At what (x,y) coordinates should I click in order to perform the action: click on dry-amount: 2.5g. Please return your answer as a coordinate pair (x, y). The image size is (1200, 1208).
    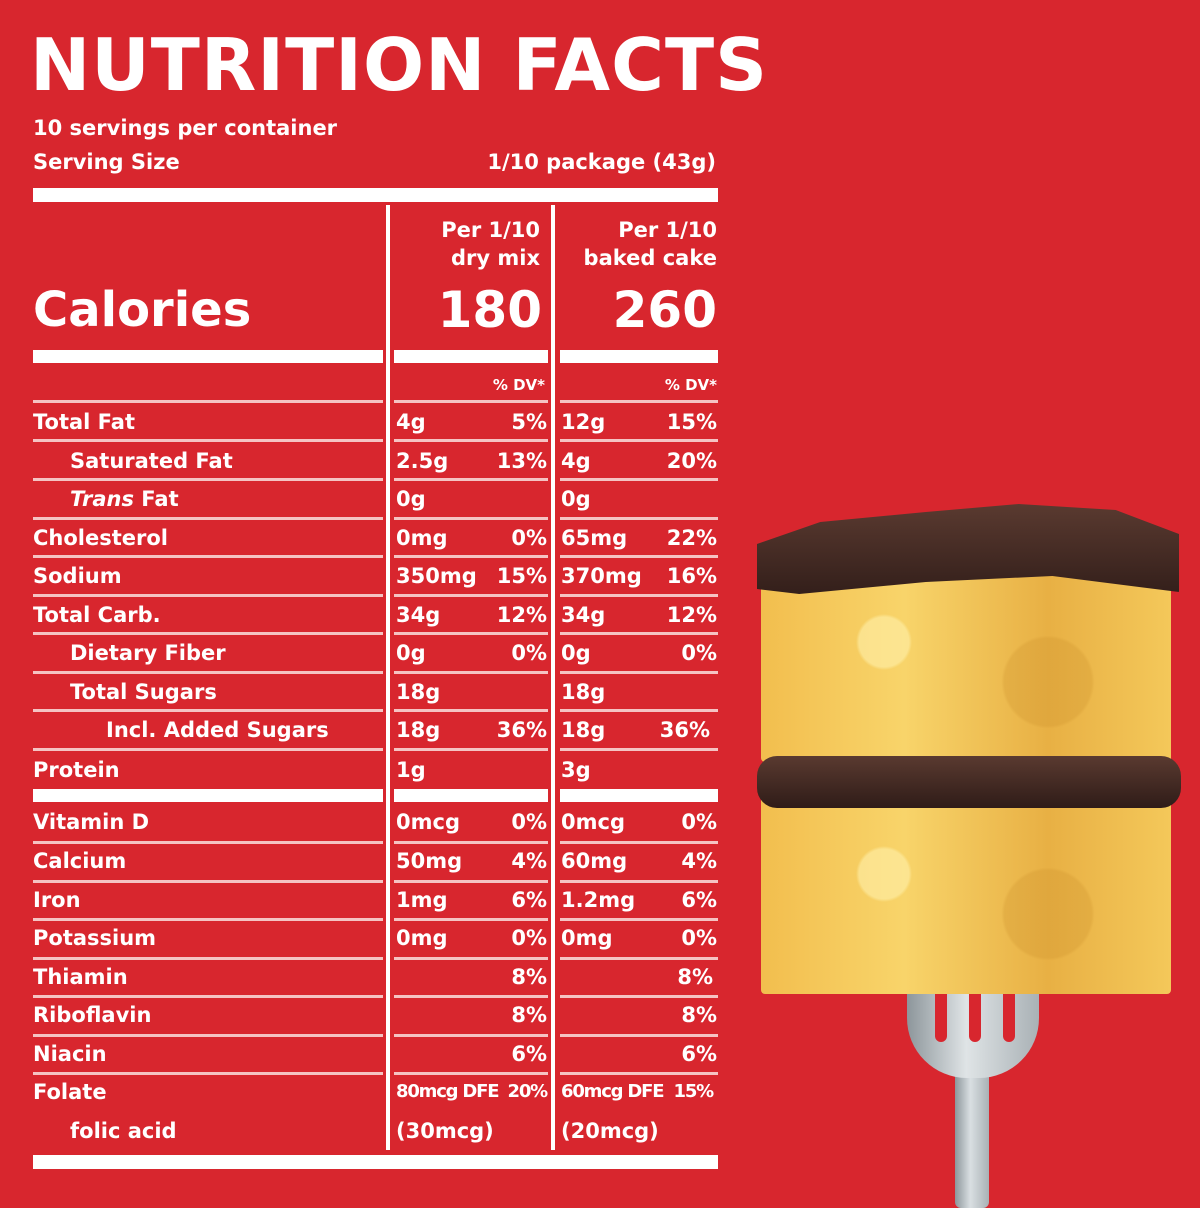
    Looking at the image, I should click on (422, 460).